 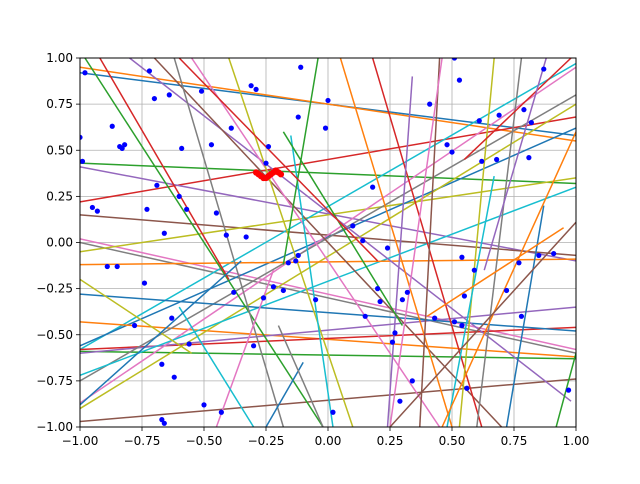 What do you see at coordinates (390, 441) in the screenshot?
I see `x-tick-label: 0.25` at bounding box center [390, 441].